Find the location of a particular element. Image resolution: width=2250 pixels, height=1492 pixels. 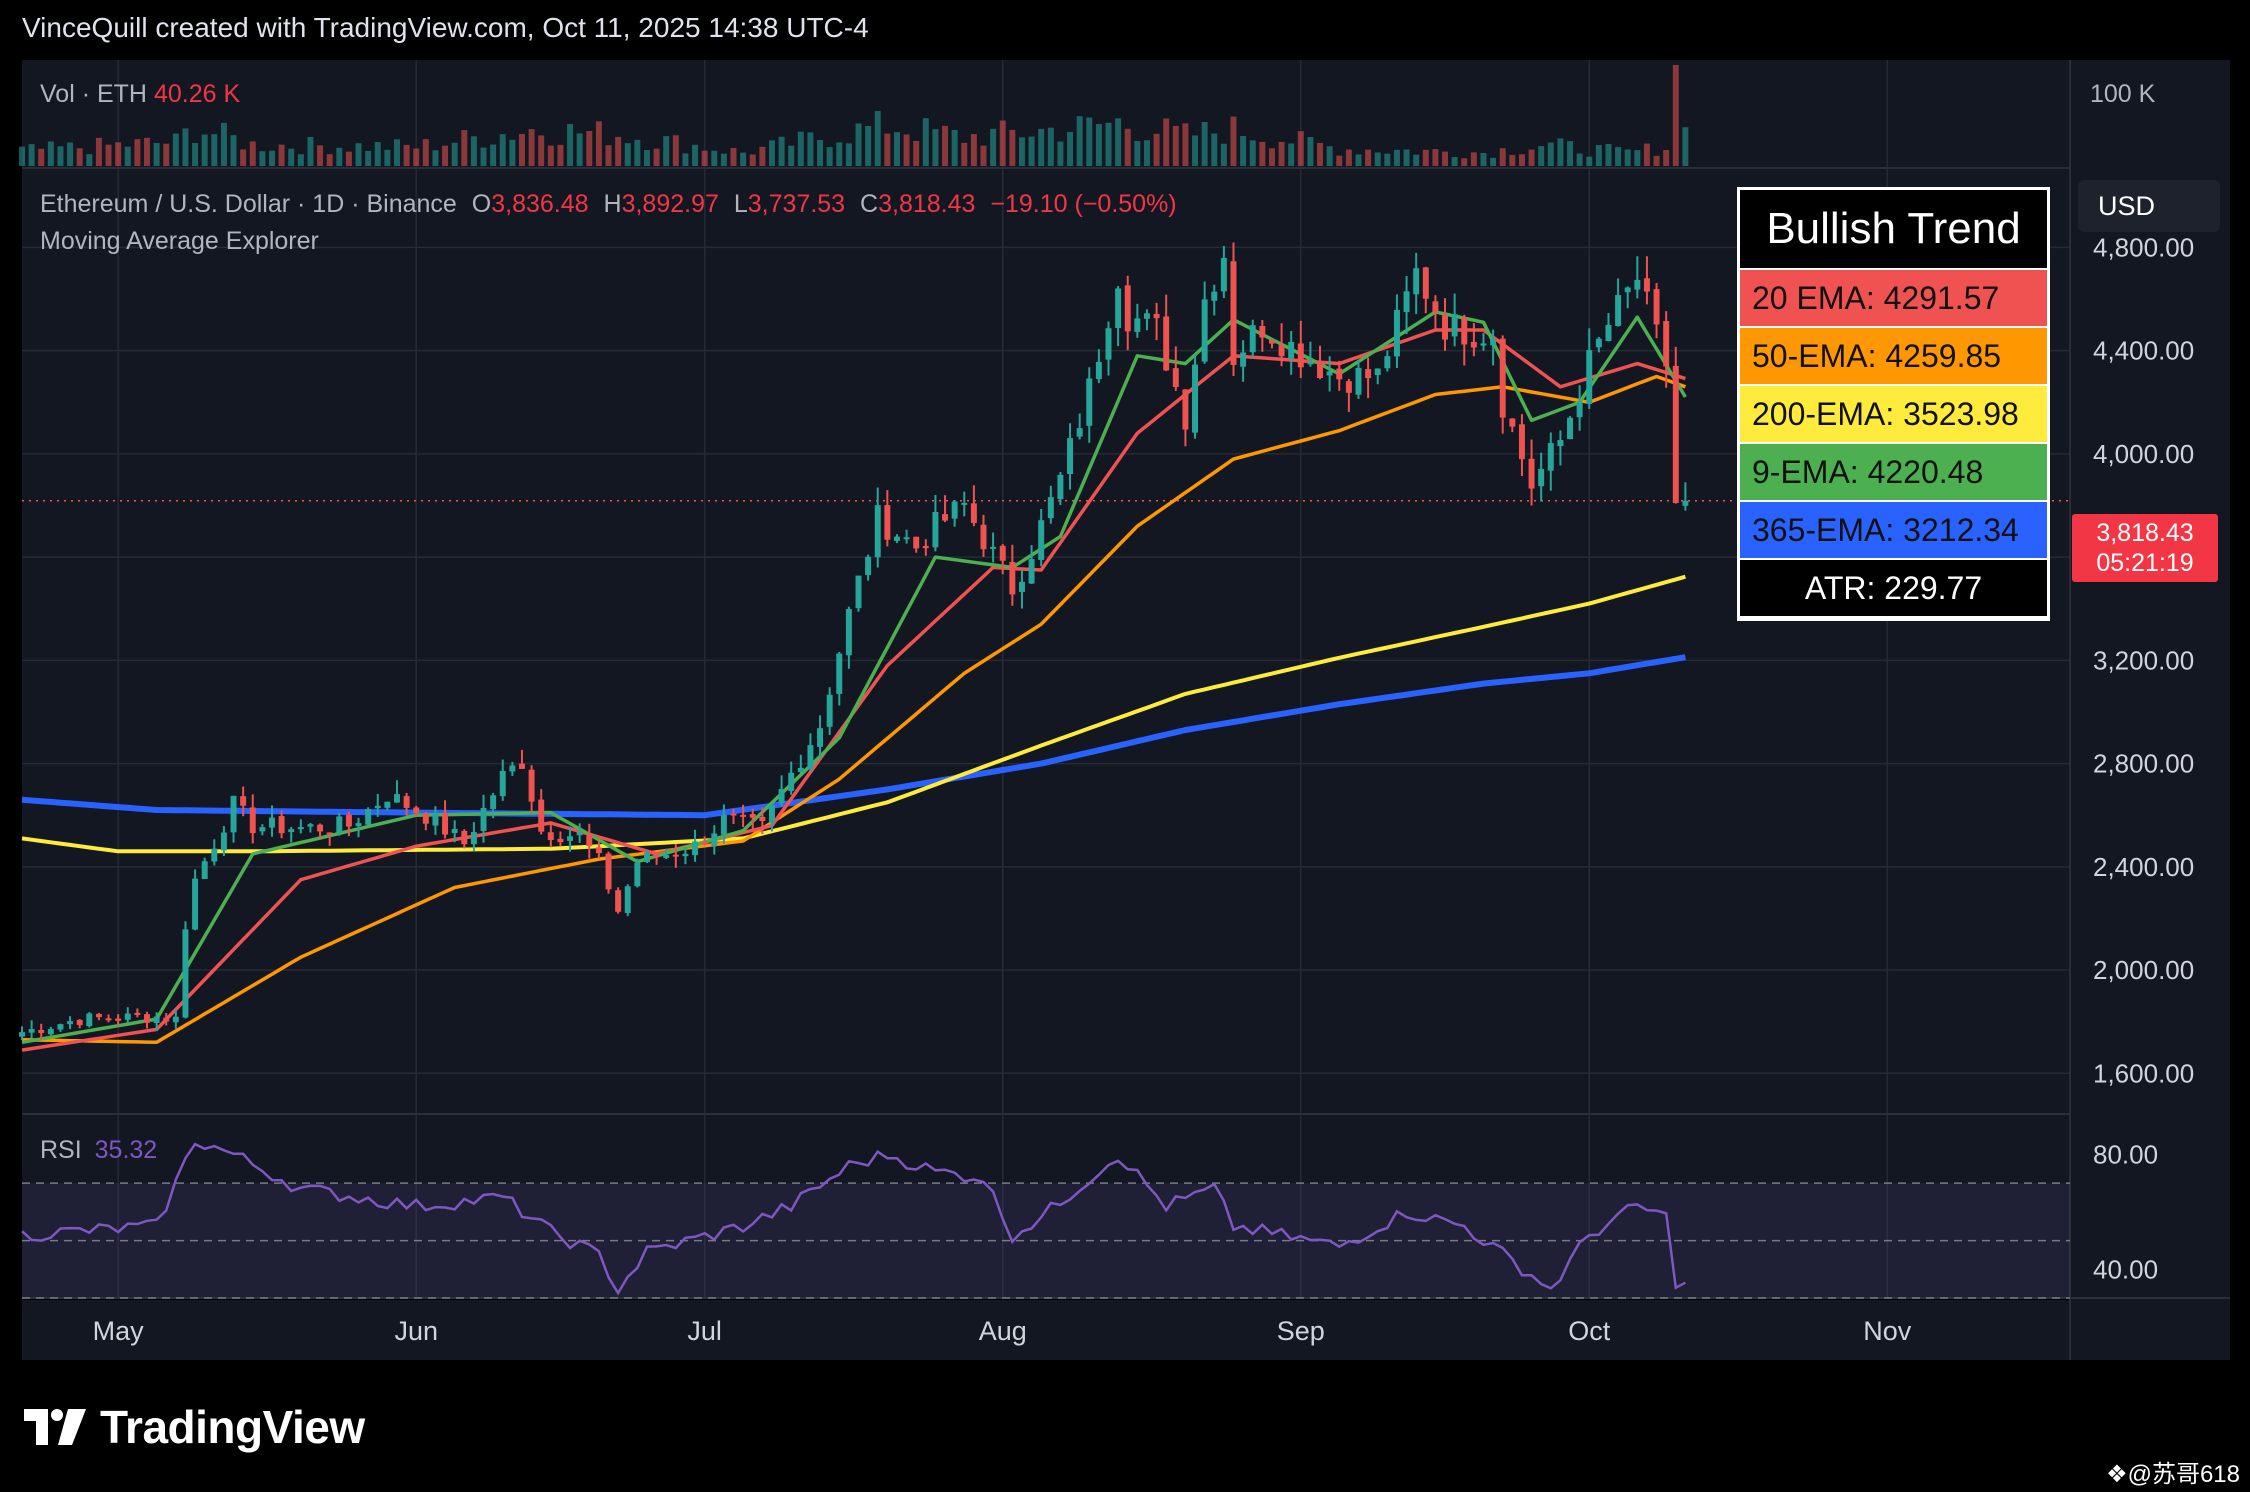

time-axis-label: Nov is located at coordinates (1887, 1331).